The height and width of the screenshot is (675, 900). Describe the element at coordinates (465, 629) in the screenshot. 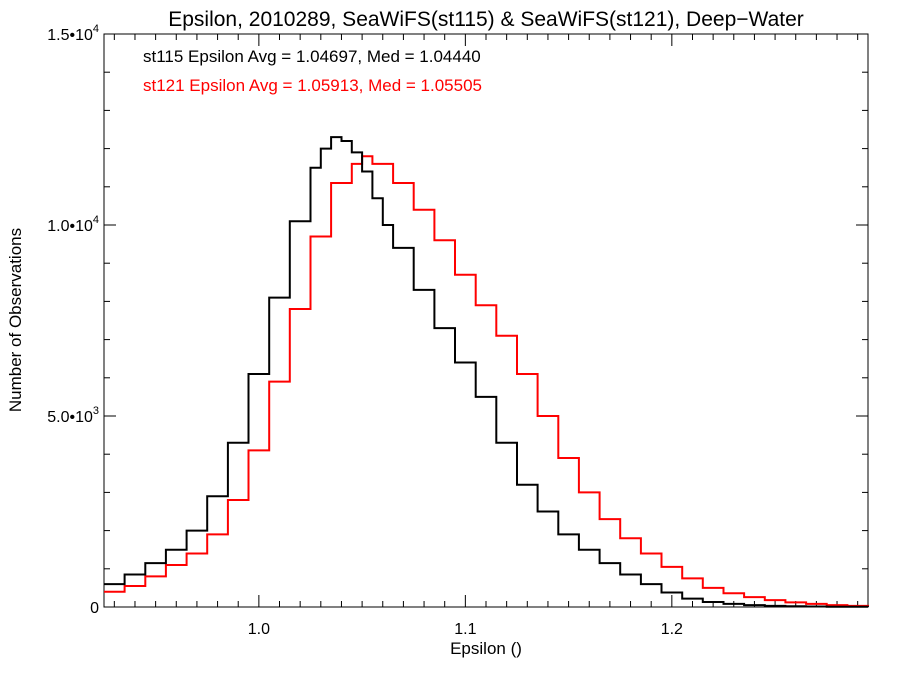

I see `x-tick-label: 1.1` at that location.